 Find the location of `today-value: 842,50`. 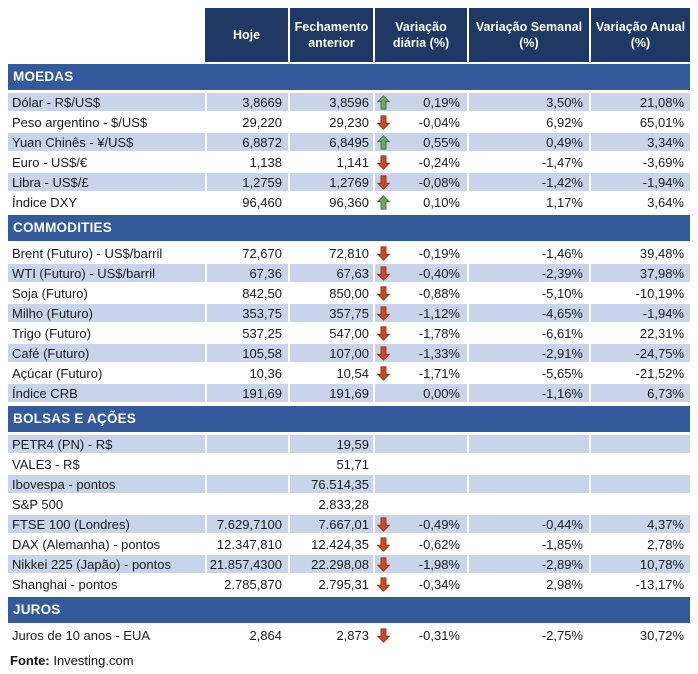

today-value: 842,50 is located at coordinates (246, 293).